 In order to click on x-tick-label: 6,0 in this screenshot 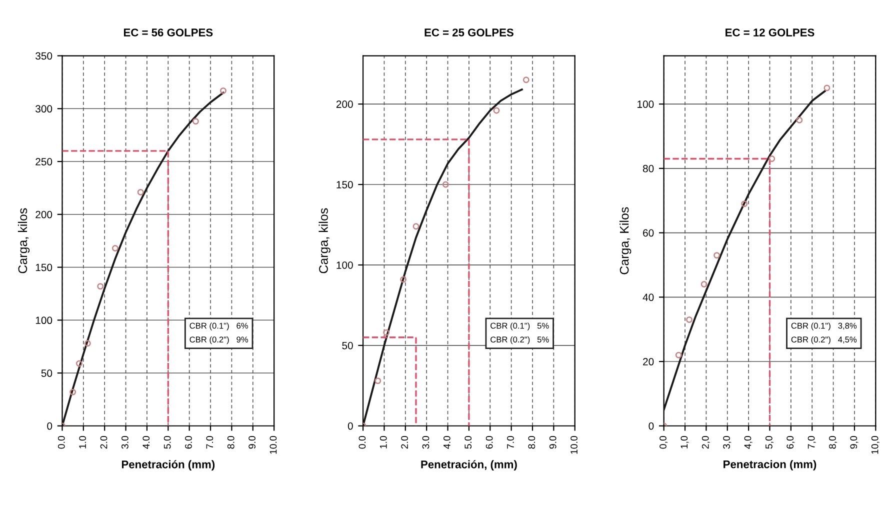, I will do `click(790, 442)`.